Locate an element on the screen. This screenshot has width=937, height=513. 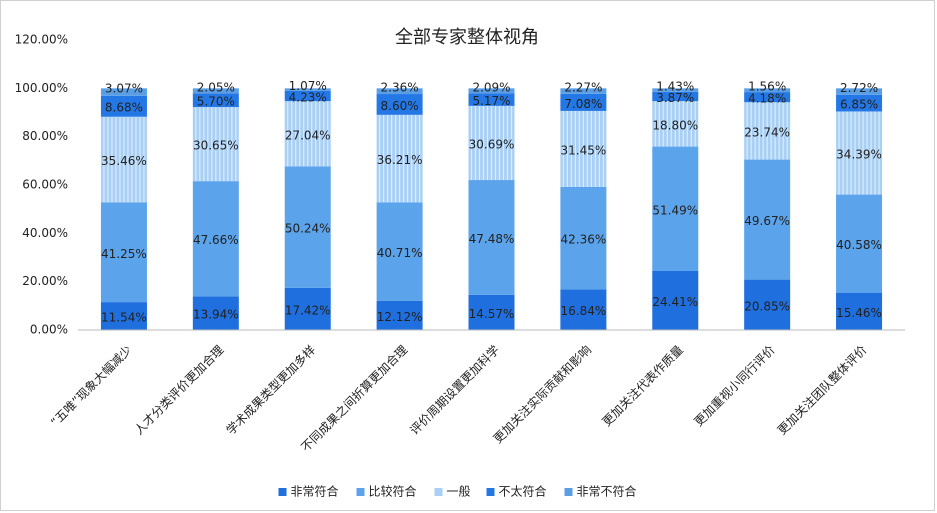
data-label: 47.48% is located at coordinates (492, 239).